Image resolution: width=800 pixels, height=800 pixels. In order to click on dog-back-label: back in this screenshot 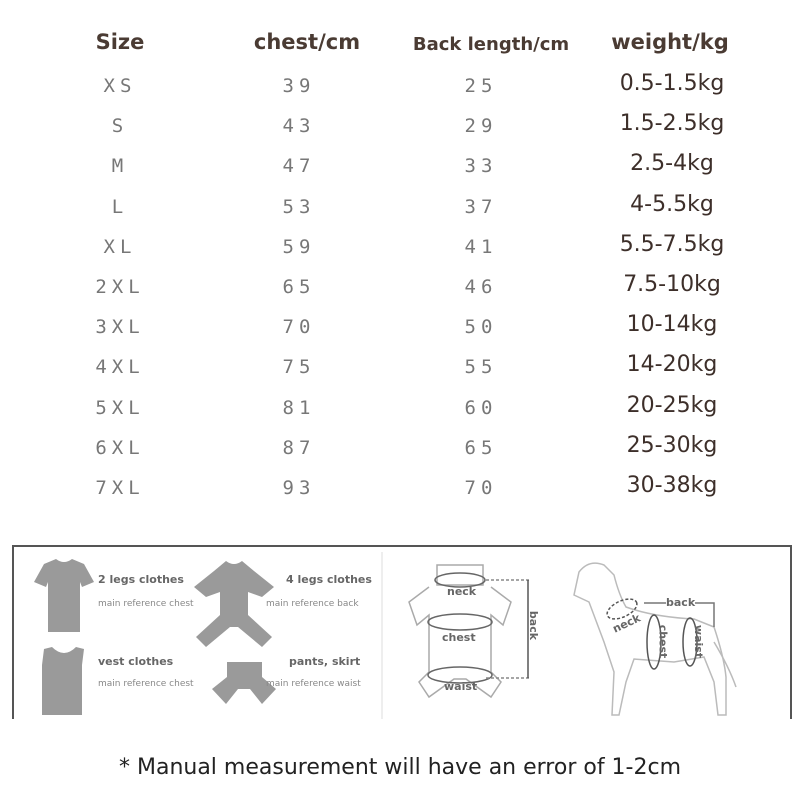, I will do `click(681, 602)`.